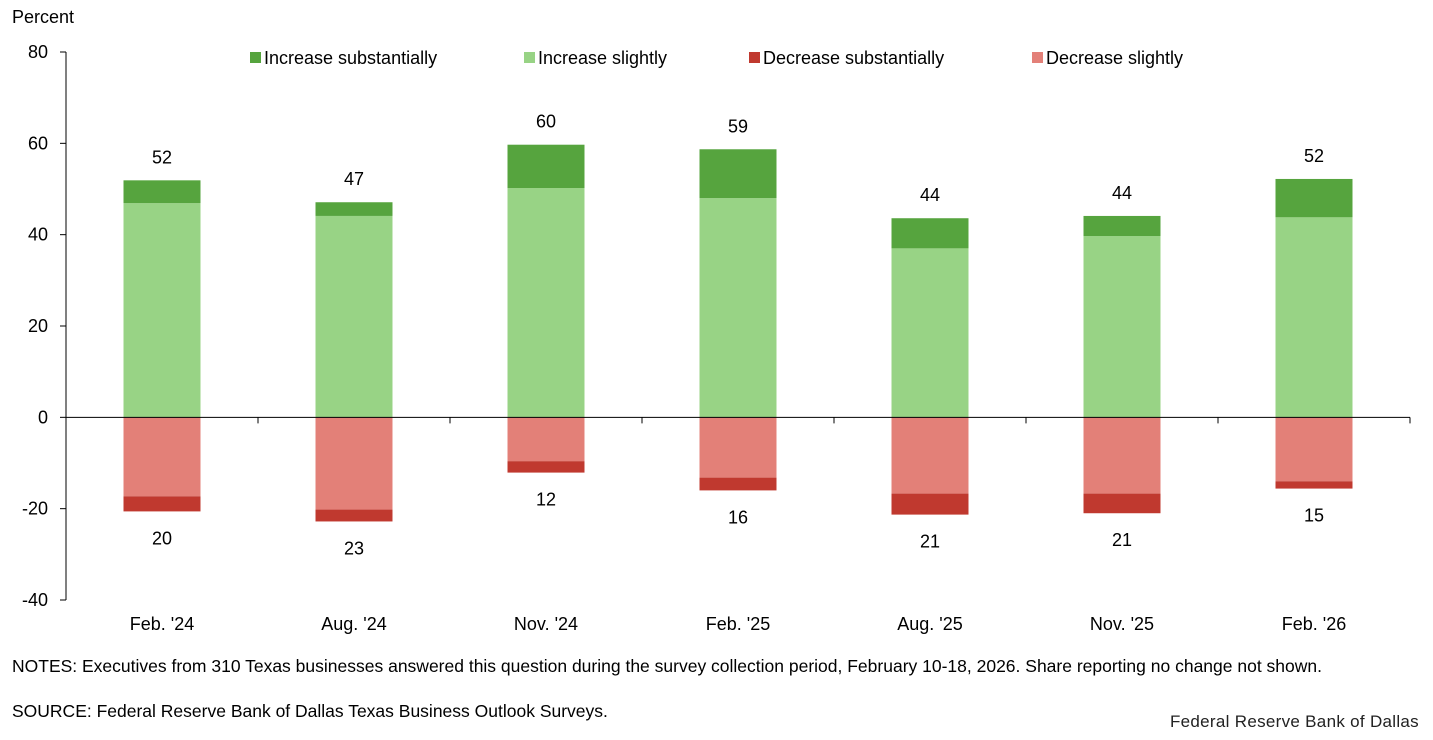  Describe the element at coordinates (43, 417) in the screenshot. I see `y-tick-label: 0` at that location.